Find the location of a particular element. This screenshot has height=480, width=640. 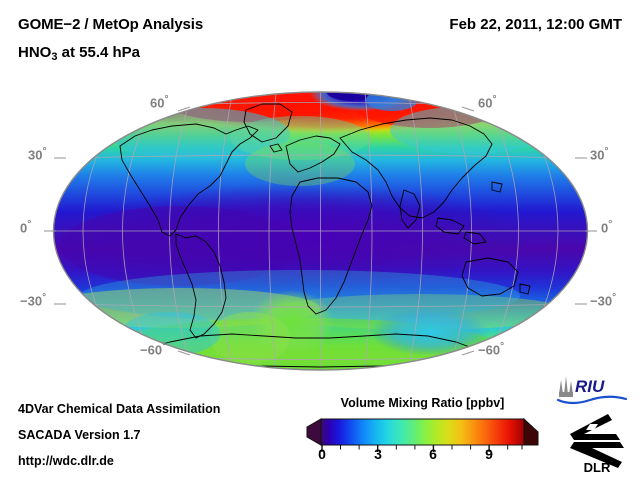

dlr-logo: DLR is located at coordinates (597, 444).